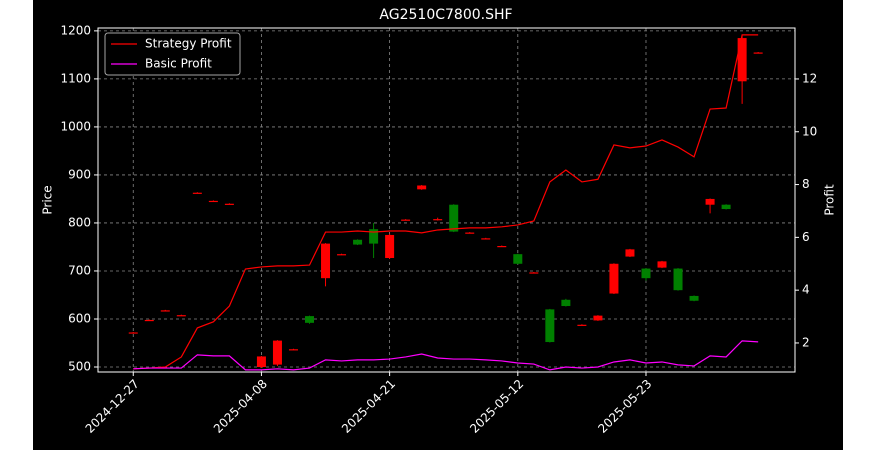 Image resolution: width=878 pixels, height=454 pixels. Describe the element at coordinates (48, 199) in the screenshot. I see `y-axis-label: Price` at that location.